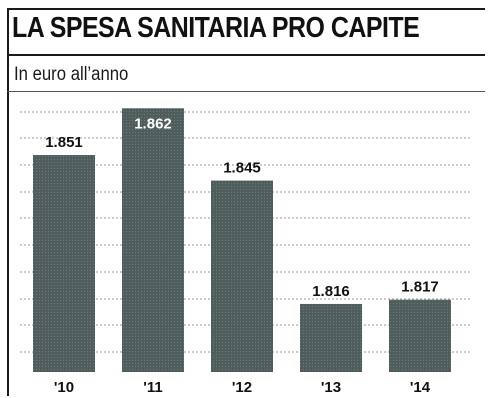  I want to click on bar-value-label-1: 1.862, so click(153, 123).